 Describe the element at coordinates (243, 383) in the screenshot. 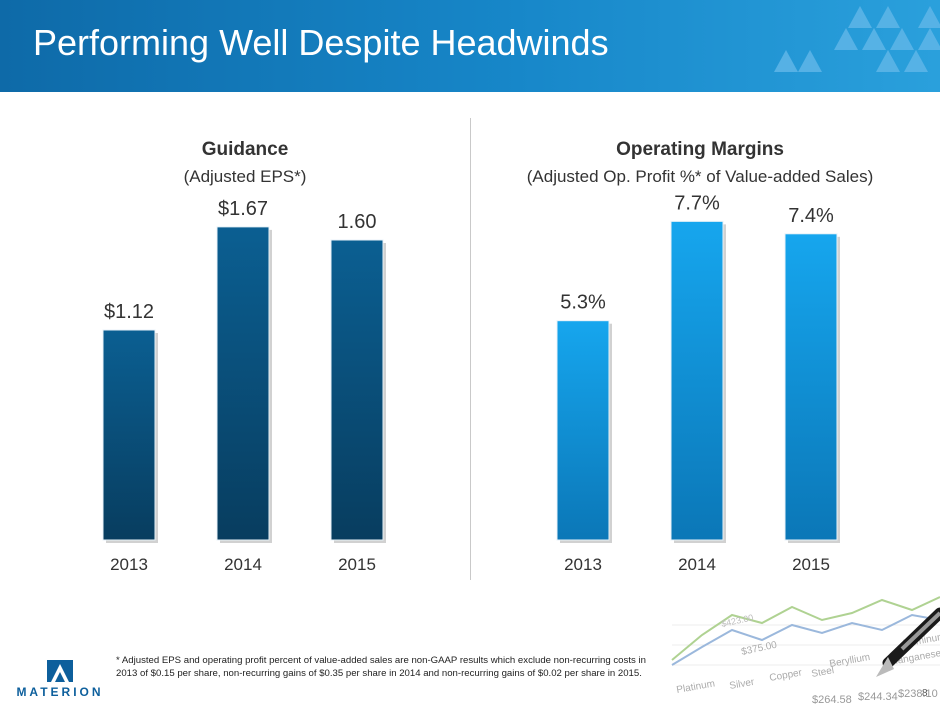

I see `eps-bar-2014` at that location.